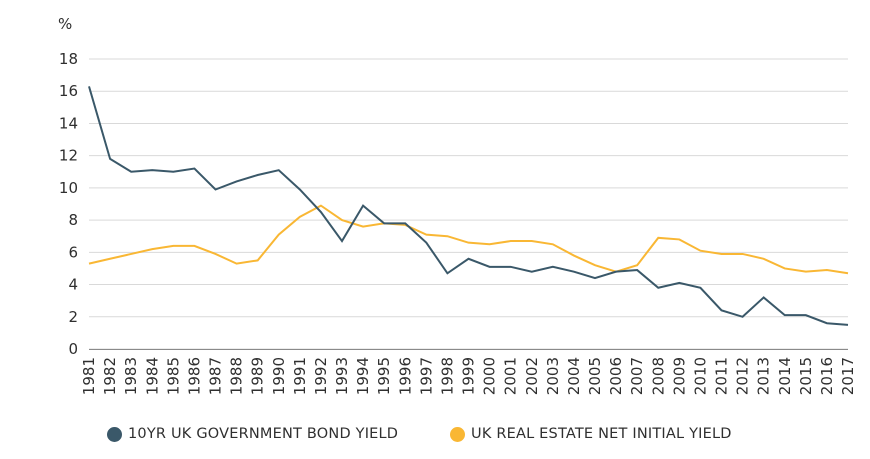 The height and width of the screenshot is (459, 870). Describe the element at coordinates (68, 156) in the screenshot. I see `y-tick-label: 12` at that location.